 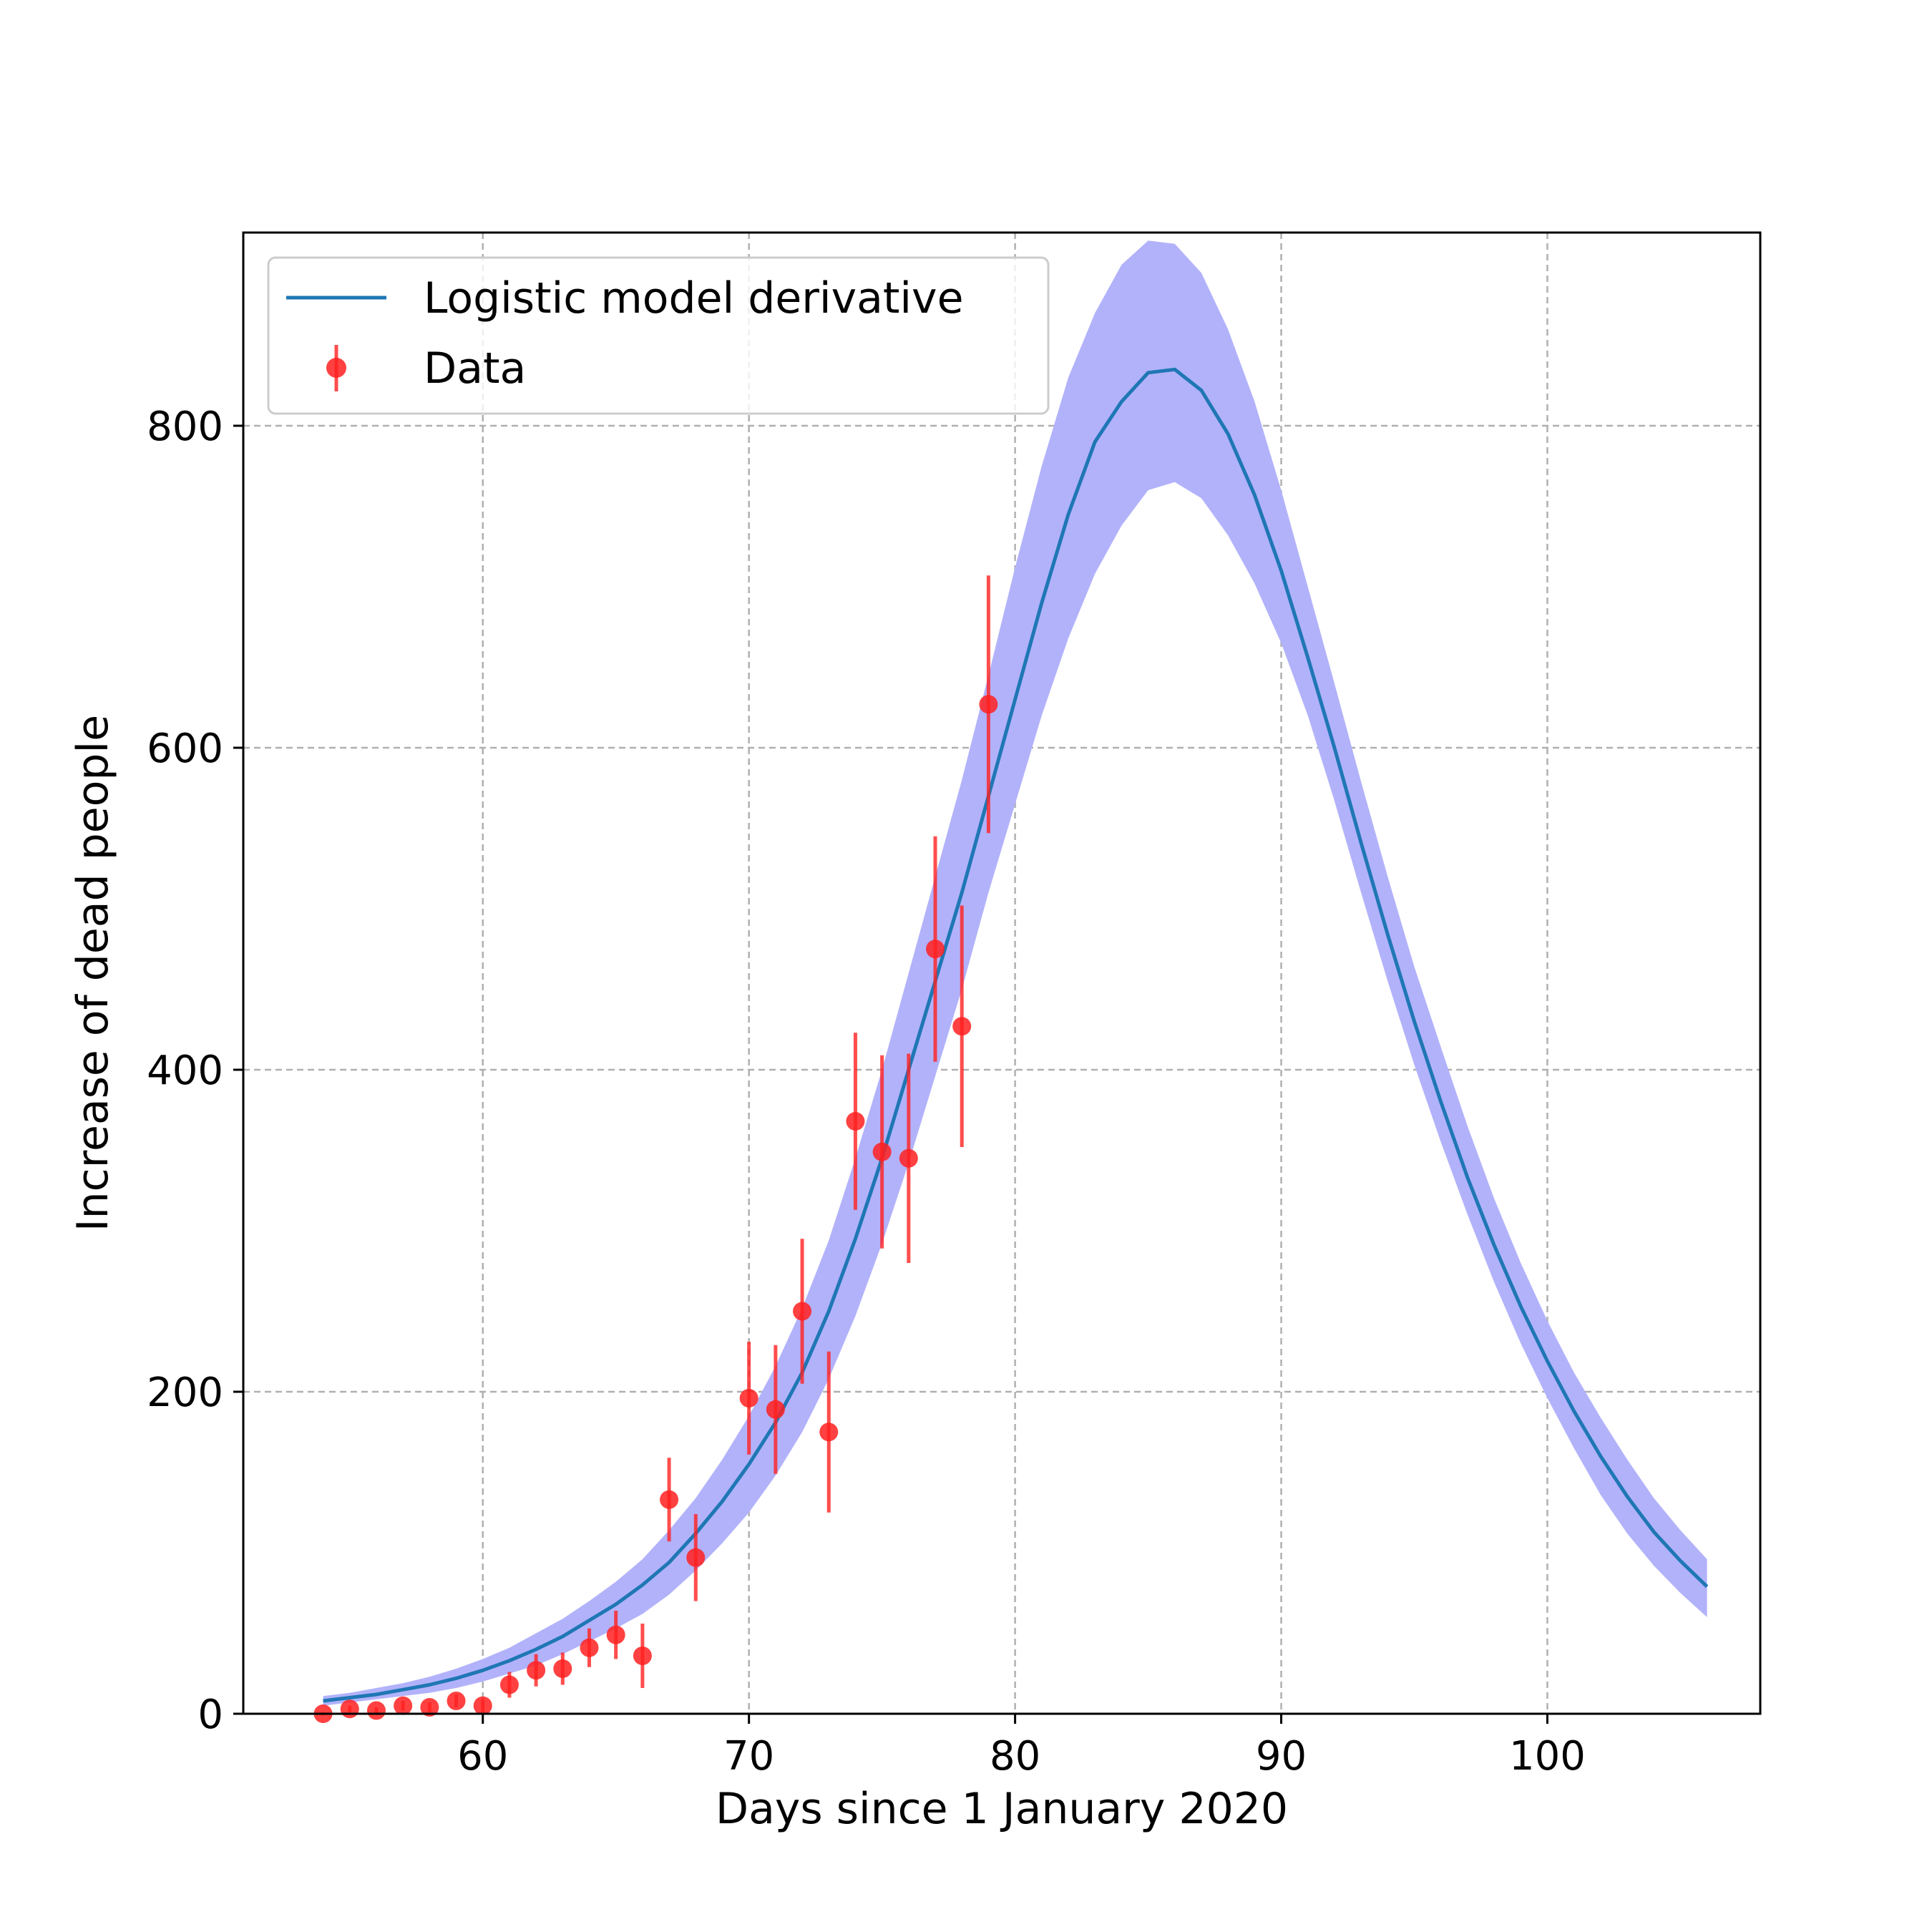 What do you see at coordinates (1015, 1756) in the screenshot?
I see `x-tick-label: 80` at bounding box center [1015, 1756].